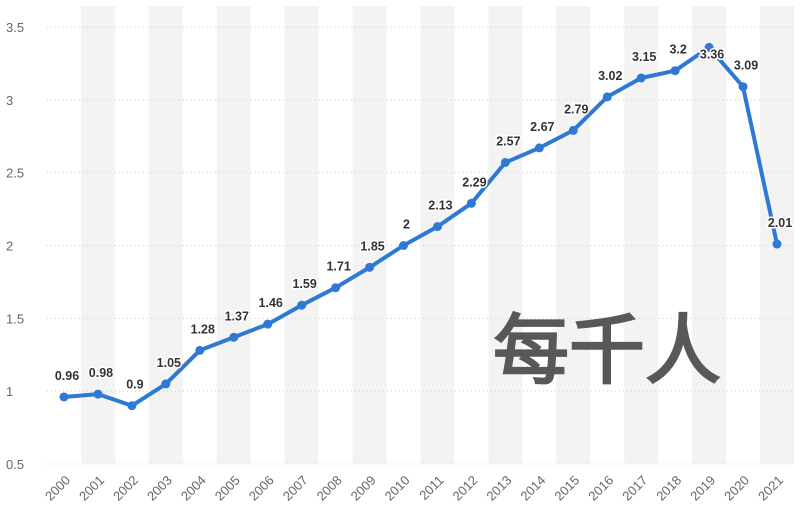 This screenshot has width=800, height=523. I want to click on x-tick-label: 2015, so click(566, 488).